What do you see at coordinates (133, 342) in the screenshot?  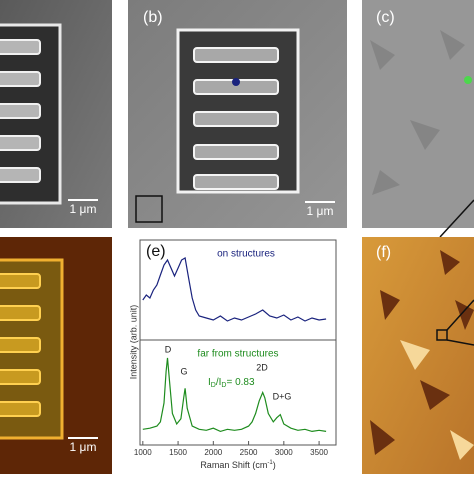 I see `y-axis-label: Intensity (arb. unit)` at bounding box center [133, 342].